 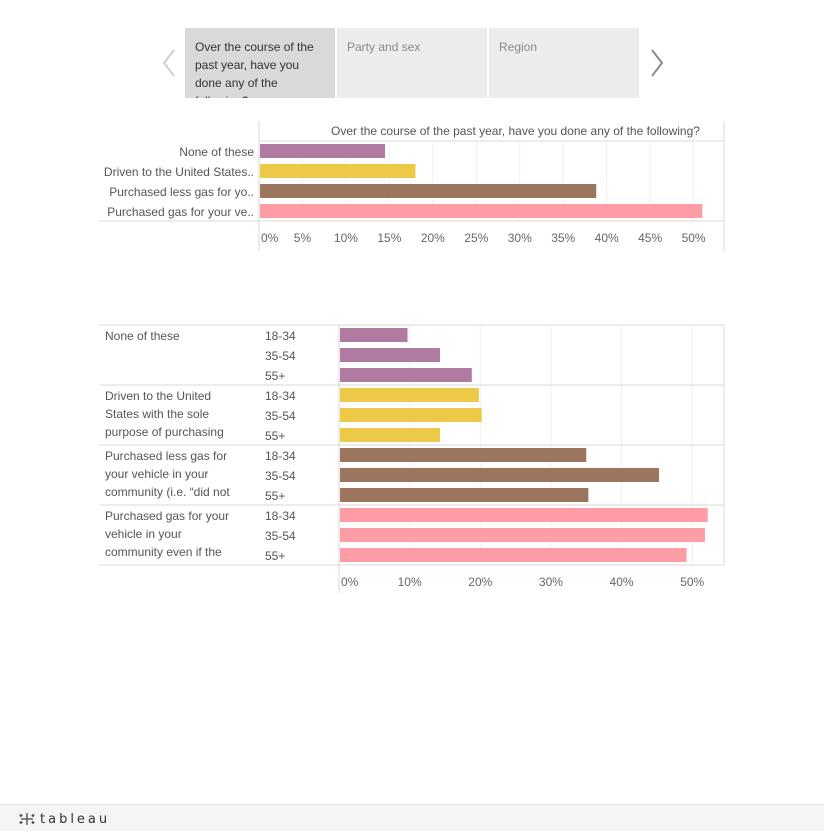 What do you see at coordinates (142, 336) in the screenshot?
I see `group-label: None of these` at bounding box center [142, 336].